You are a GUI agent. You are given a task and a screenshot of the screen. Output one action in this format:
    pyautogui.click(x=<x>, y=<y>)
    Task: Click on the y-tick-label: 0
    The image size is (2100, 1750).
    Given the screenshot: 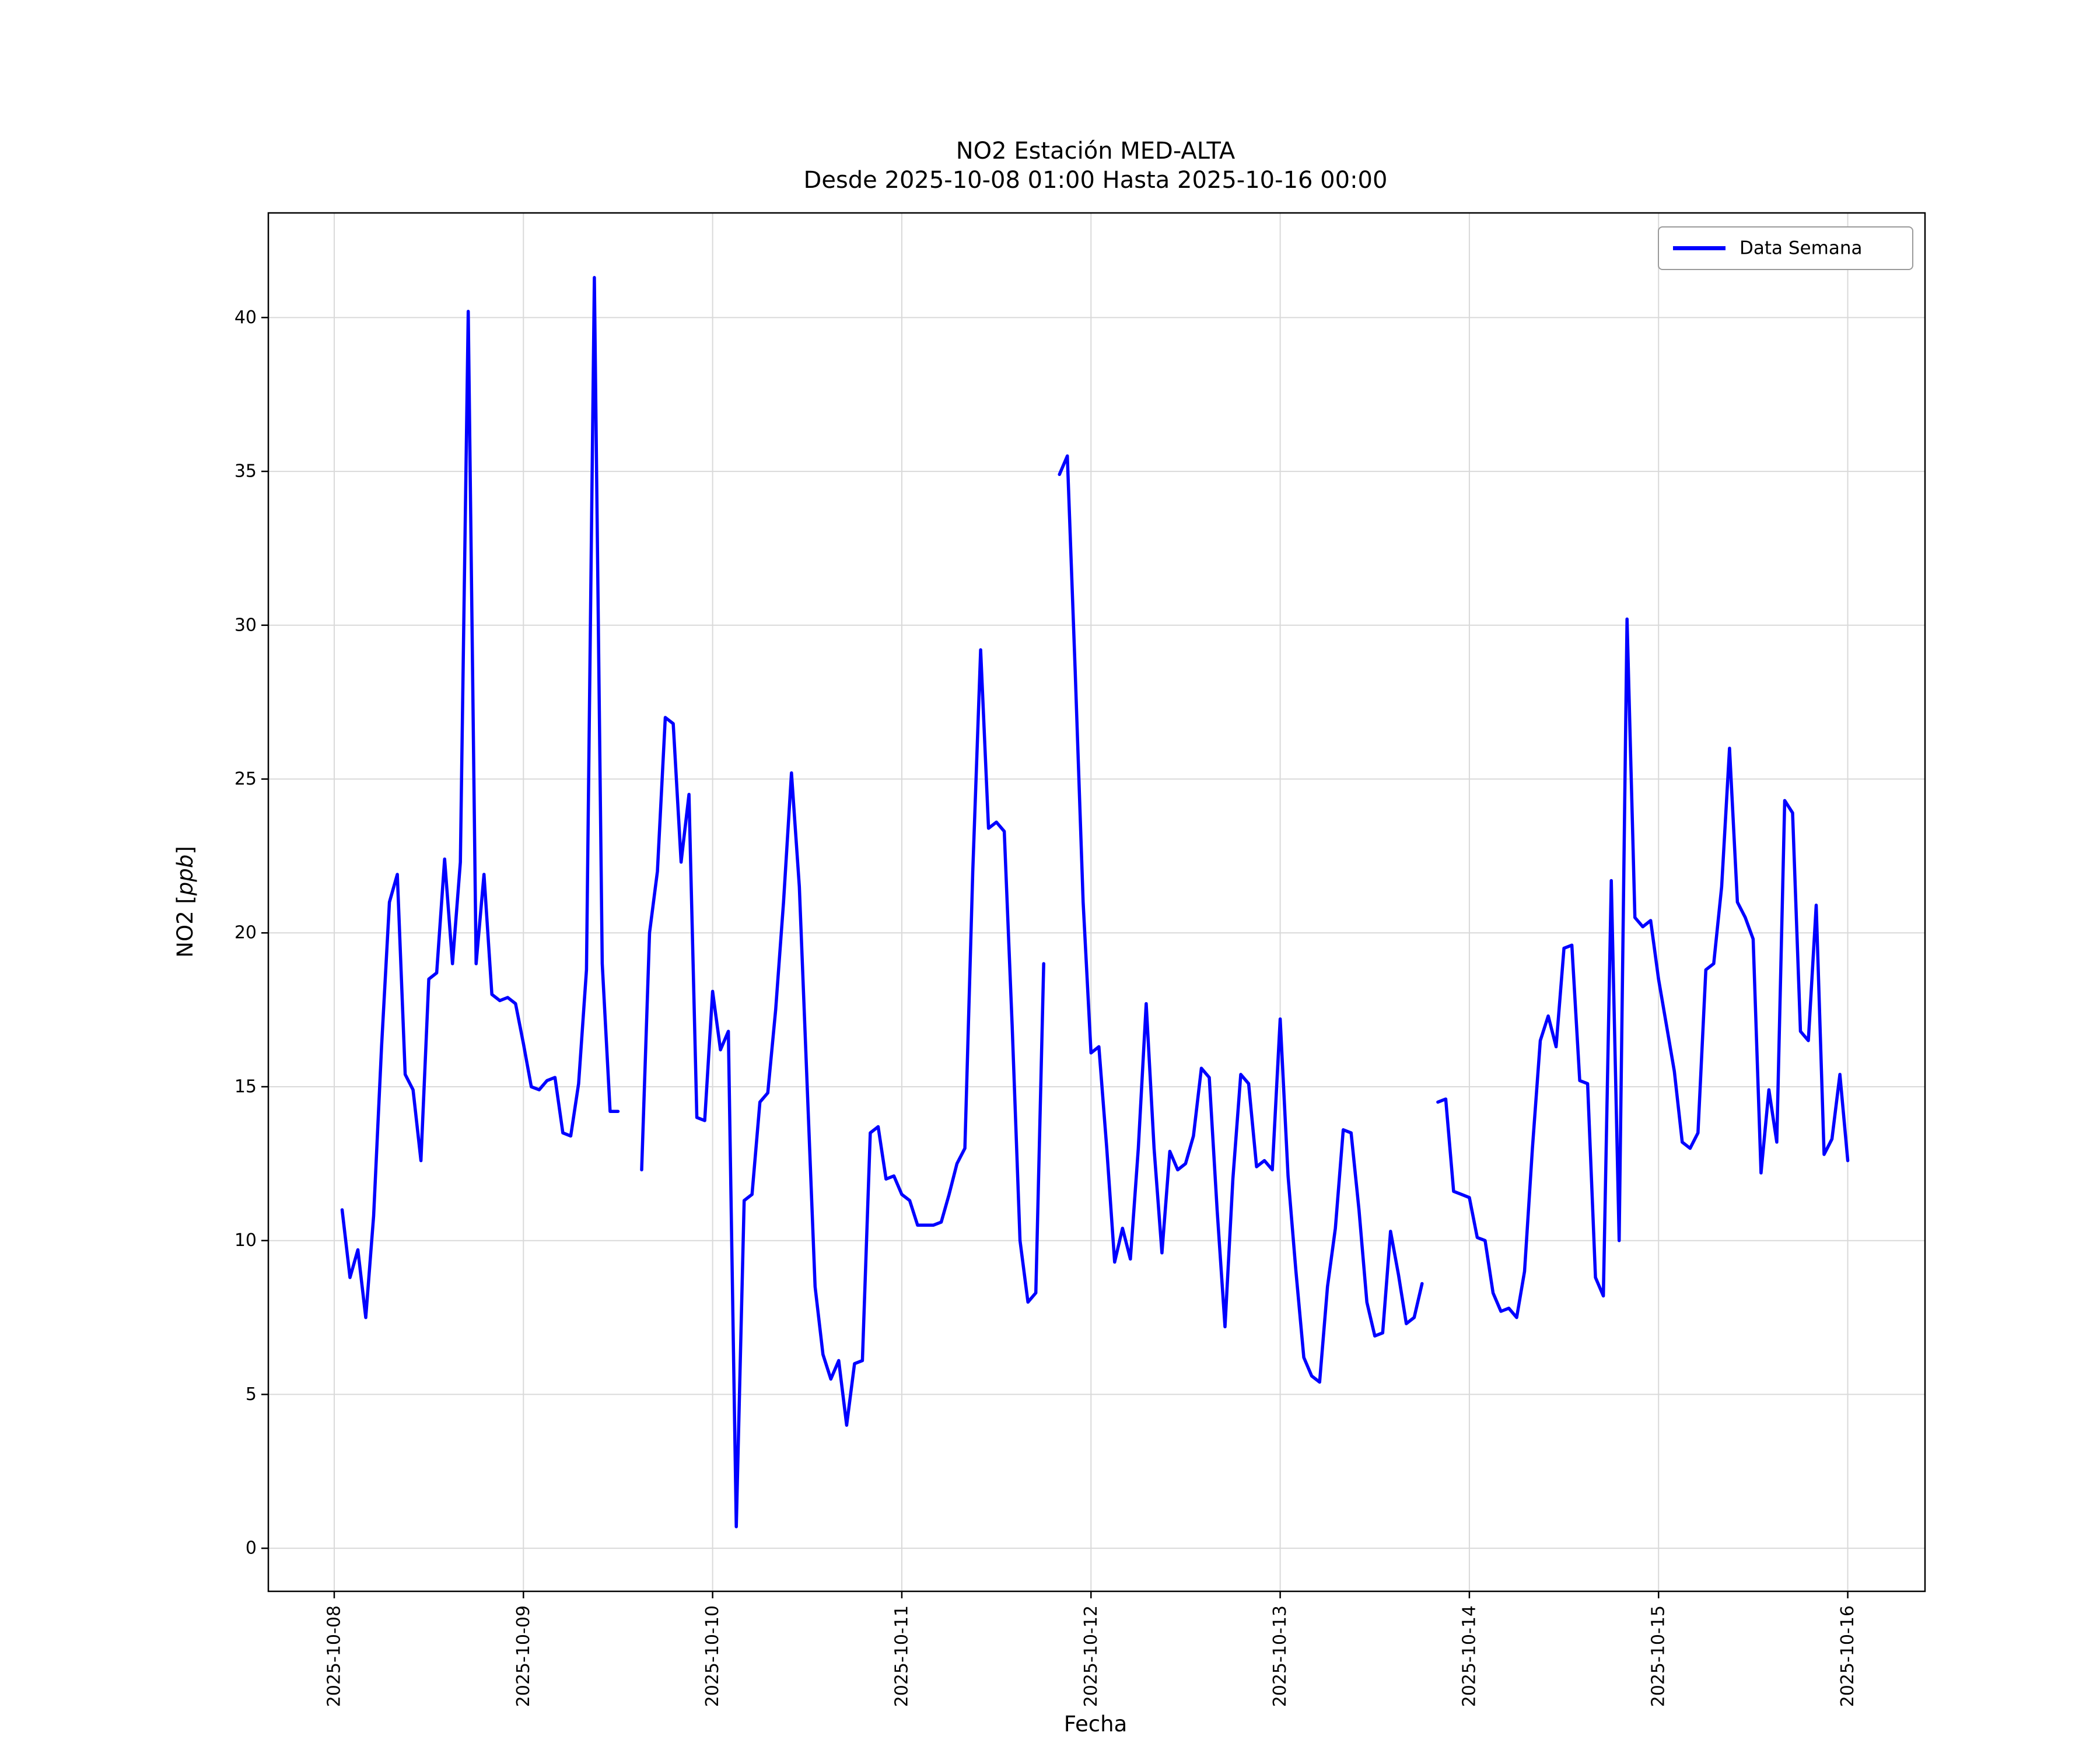 What is the action you would take?
    pyautogui.click(x=251, y=1548)
    